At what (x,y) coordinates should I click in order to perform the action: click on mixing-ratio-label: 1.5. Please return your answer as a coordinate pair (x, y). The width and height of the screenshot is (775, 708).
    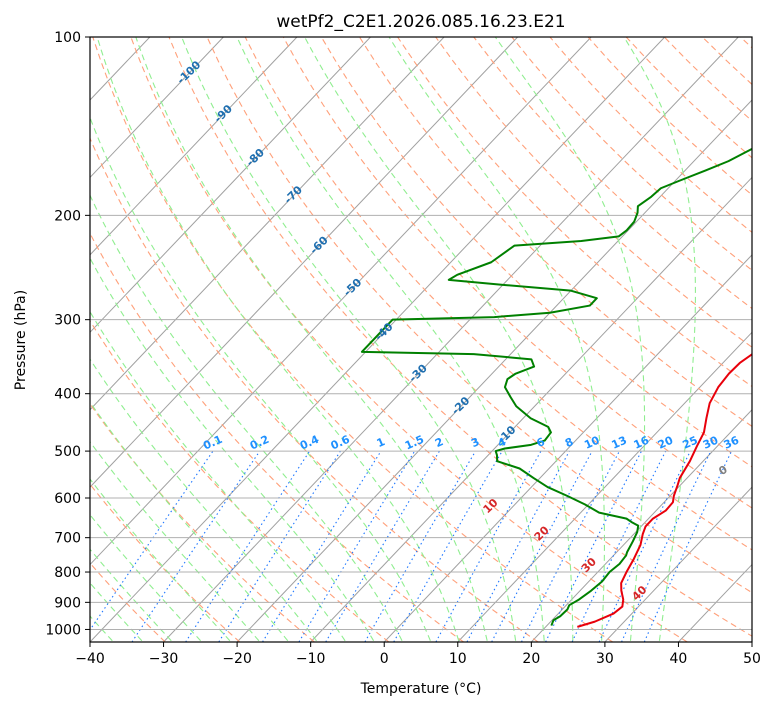
    Looking at the image, I should click on (414, 443).